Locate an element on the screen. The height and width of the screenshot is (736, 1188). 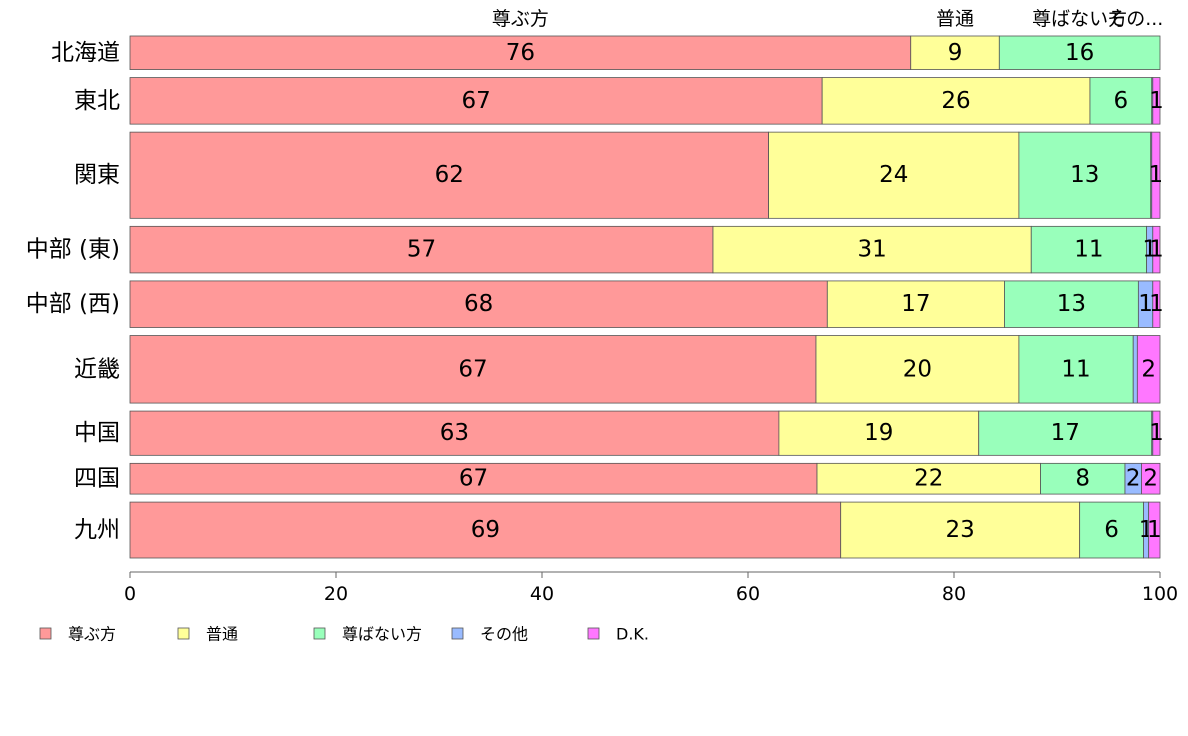
x-tick-label: 20 is located at coordinates (336, 594).